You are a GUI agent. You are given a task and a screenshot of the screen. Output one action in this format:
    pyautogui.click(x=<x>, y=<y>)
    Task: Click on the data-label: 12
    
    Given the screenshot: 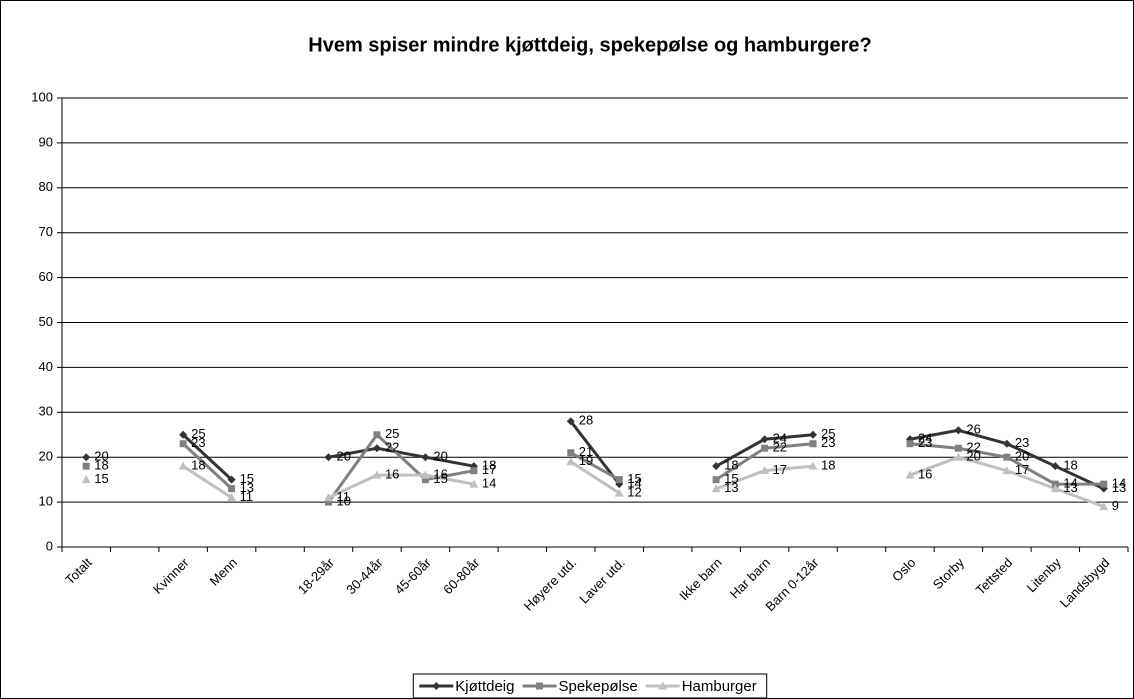 What is the action you would take?
    pyautogui.click(x=634, y=492)
    